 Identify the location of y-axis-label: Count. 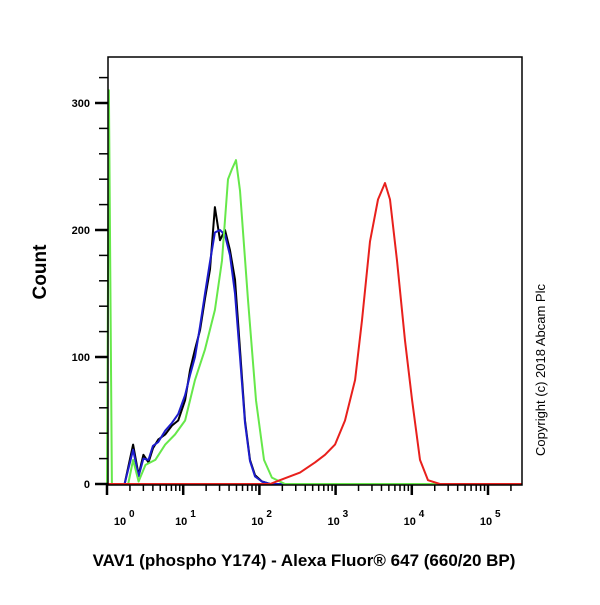
(40, 272).